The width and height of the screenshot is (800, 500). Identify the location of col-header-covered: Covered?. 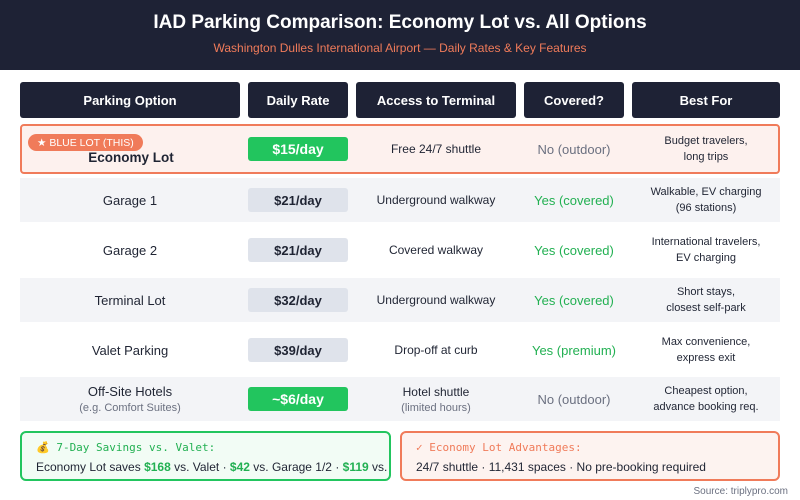
(574, 100).